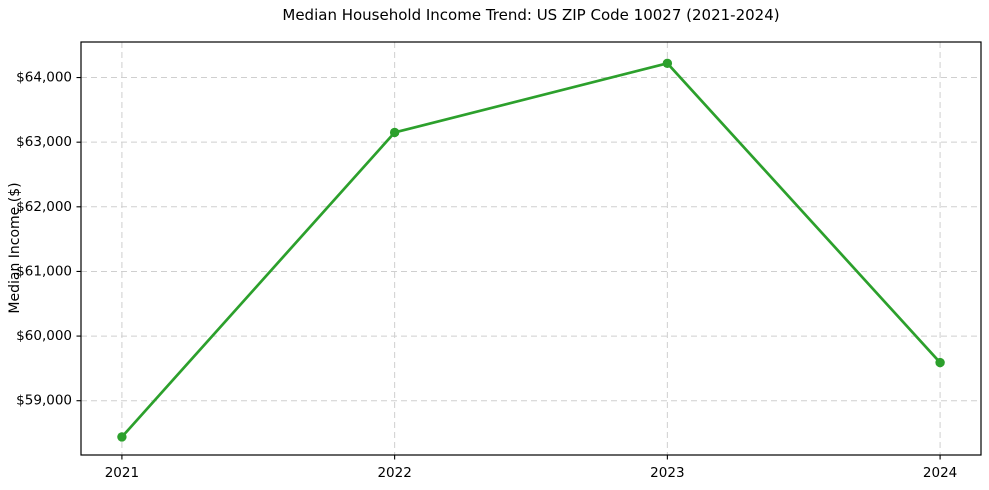 This screenshot has width=989, height=490. Describe the element at coordinates (44, 401) in the screenshot. I see `y-tick-label: $59,000` at that location.